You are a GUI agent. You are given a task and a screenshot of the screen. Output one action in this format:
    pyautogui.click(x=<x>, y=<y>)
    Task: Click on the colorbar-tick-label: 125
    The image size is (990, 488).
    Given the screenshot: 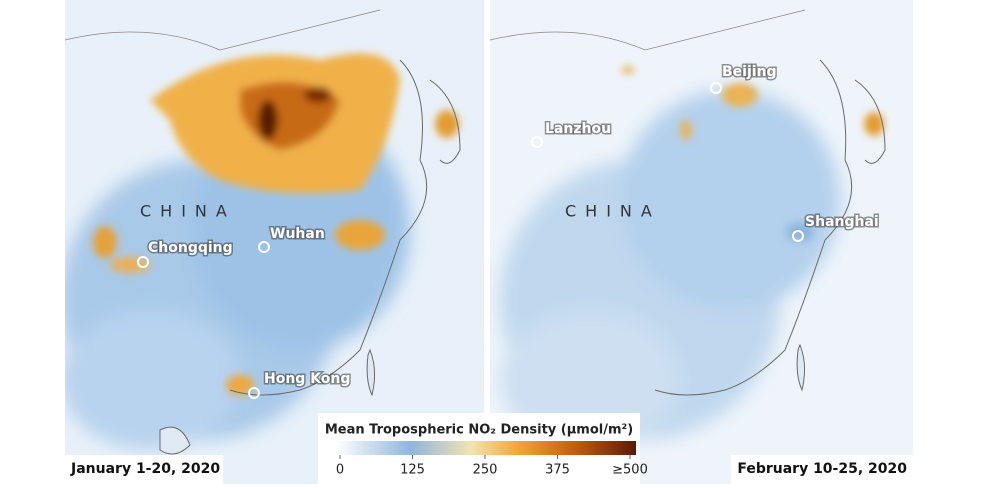 What is the action you would take?
    pyautogui.click(x=412, y=470)
    